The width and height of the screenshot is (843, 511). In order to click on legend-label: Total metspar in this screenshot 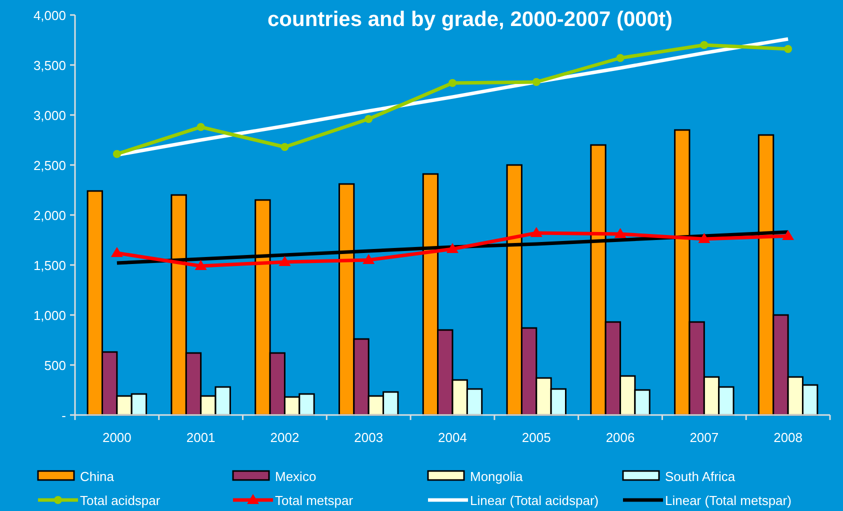, I will do `click(314, 500)`.